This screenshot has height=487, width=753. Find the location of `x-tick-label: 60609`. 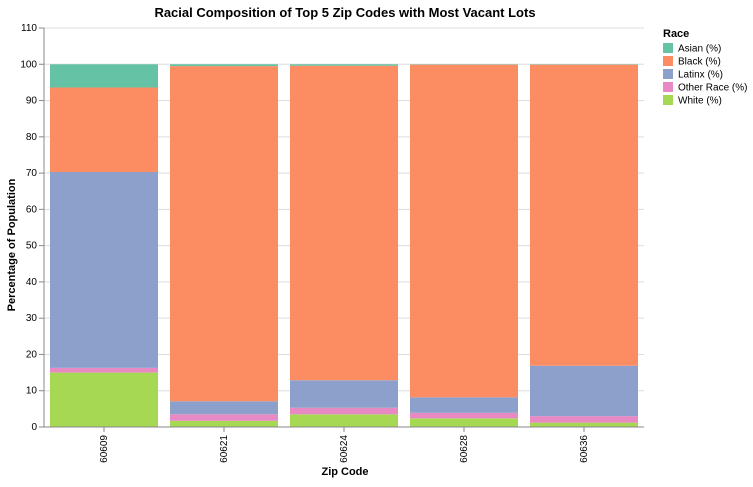

x-tick-label: 60609 is located at coordinates (104, 449).